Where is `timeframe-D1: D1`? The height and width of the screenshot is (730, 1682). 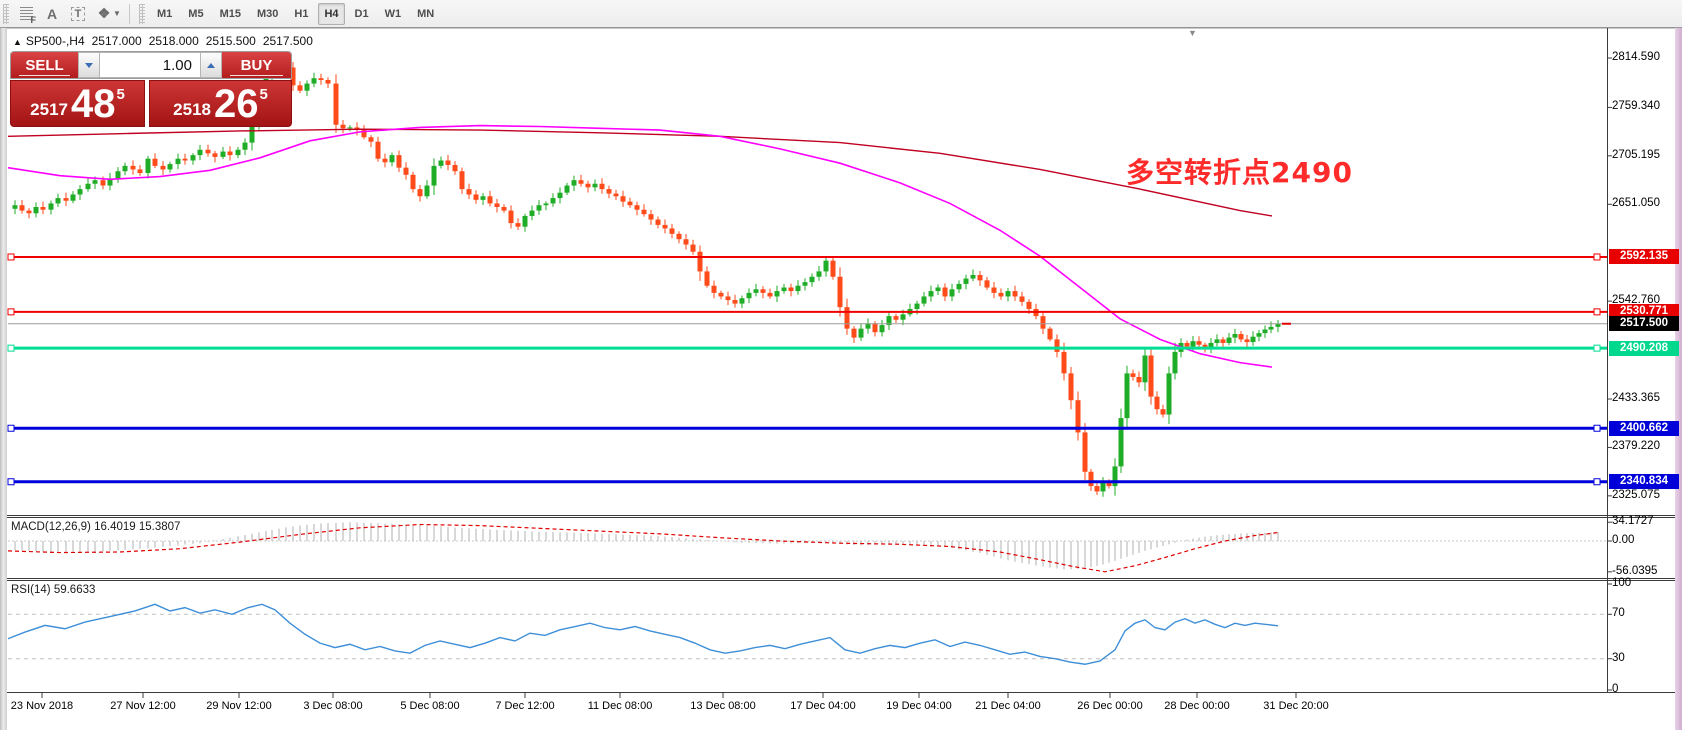
timeframe-D1: D1 is located at coordinates (362, 14).